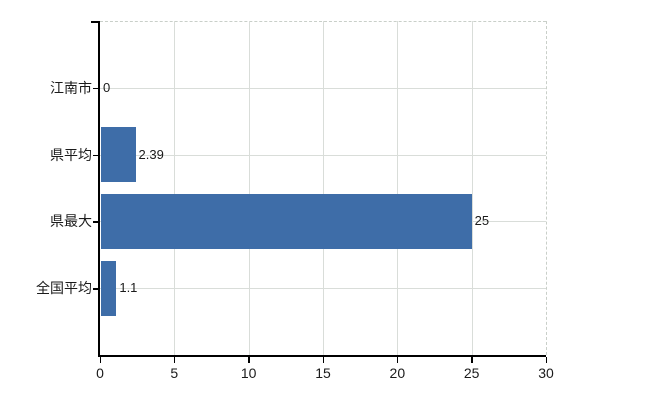 The image size is (650, 400). Describe the element at coordinates (99, 188) in the screenshot. I see `y-axis-line` at that location.